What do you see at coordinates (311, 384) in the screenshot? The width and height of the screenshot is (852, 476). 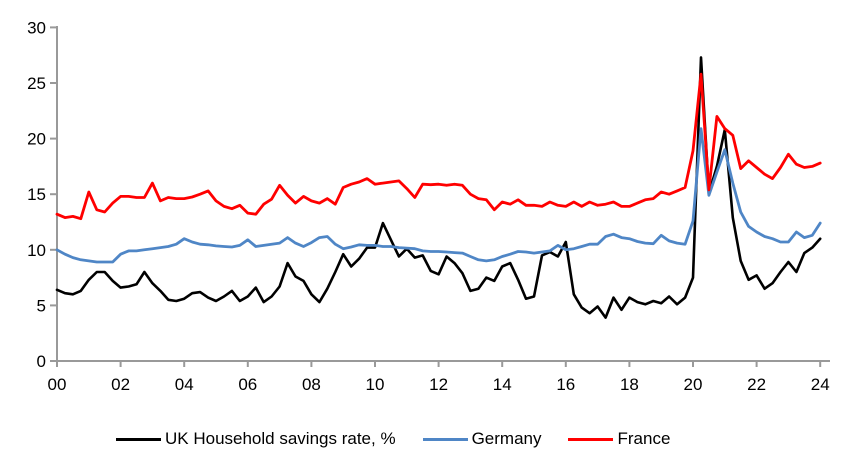 I see `x-tick-label-08: 08` at bounding box center [311, 384].